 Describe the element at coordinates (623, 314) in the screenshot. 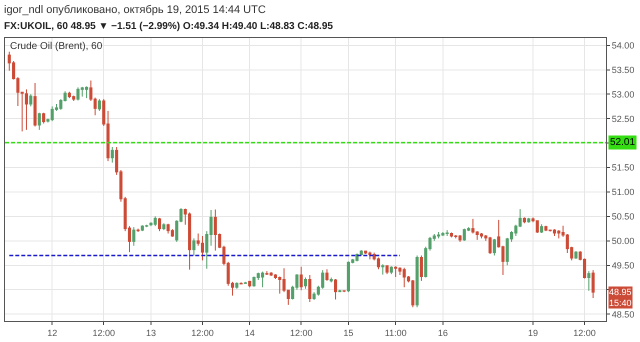

I see `y-tick-label: 48.50` at that location.